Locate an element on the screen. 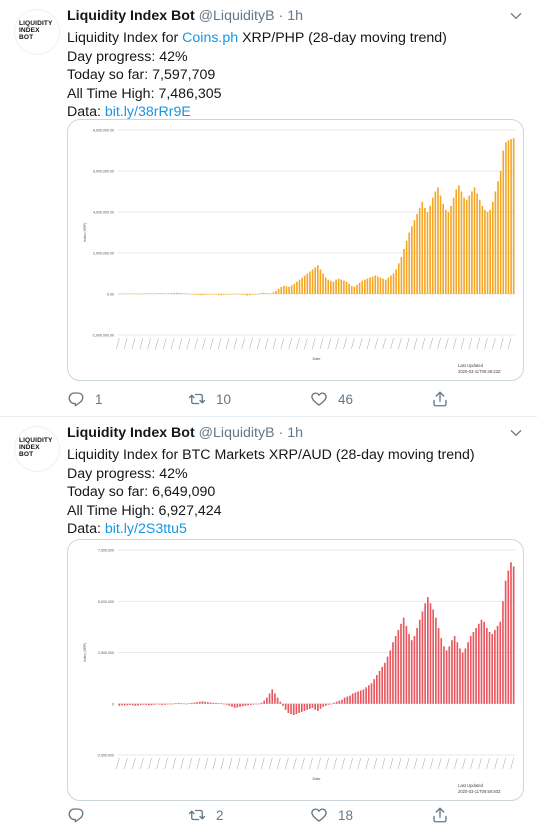  retweet-icon is located at coordinates (197, 399).